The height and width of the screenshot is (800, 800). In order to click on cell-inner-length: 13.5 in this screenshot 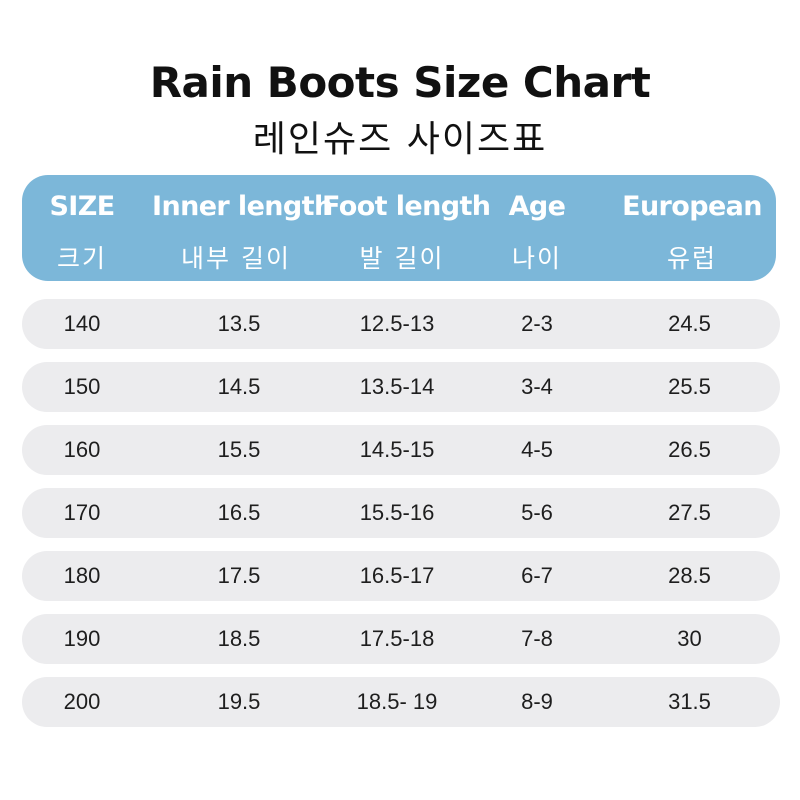, I will do `click(239, 323)`.